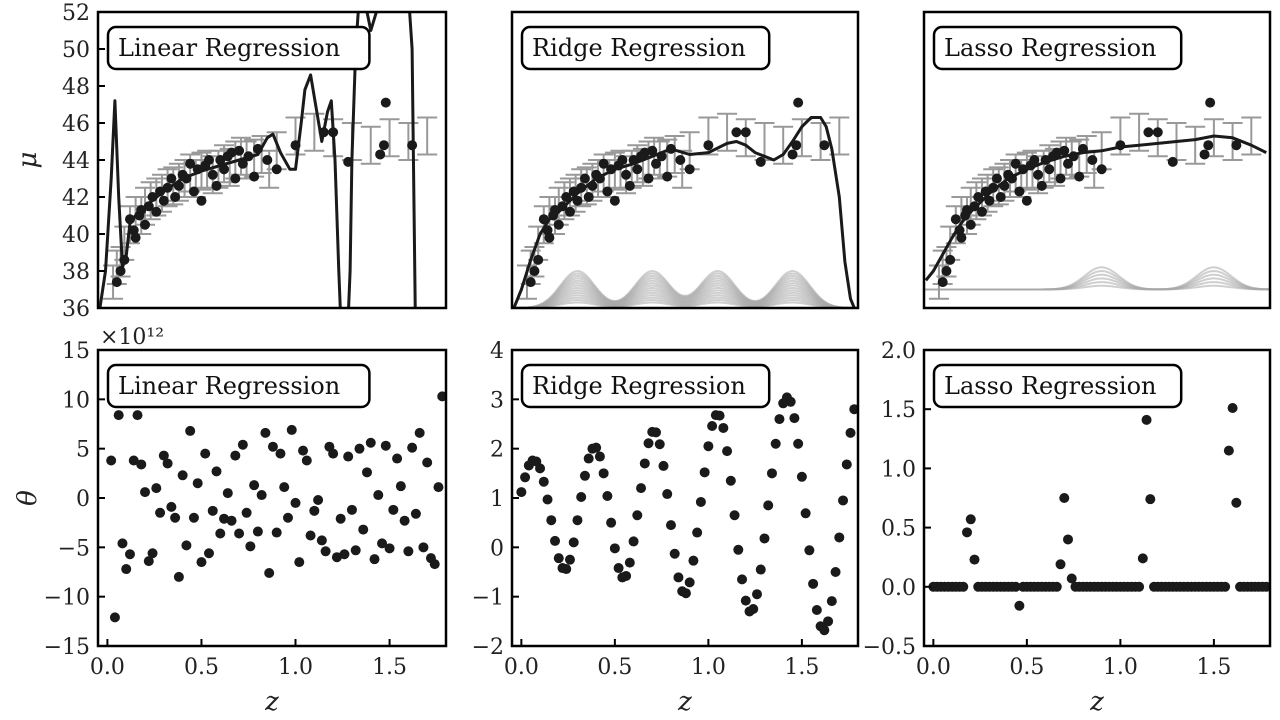  What do you see at coordinates (898, 351) in the screenshot?
I see `y-tick-label: 2.0` at bounding box center [898, 351].